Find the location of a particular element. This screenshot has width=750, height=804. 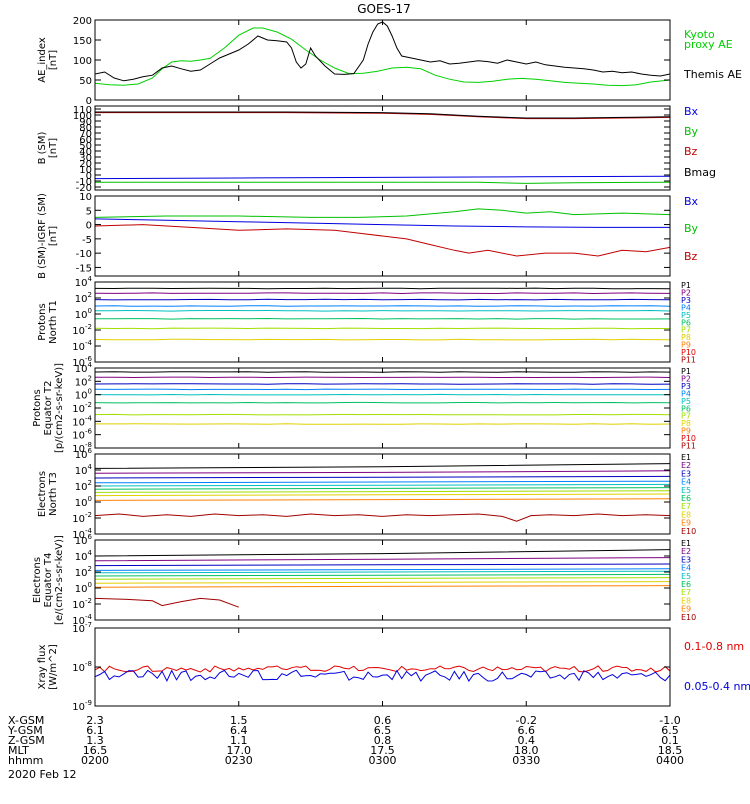

y-tick-label: -5 is located at coordinates (87, 240).